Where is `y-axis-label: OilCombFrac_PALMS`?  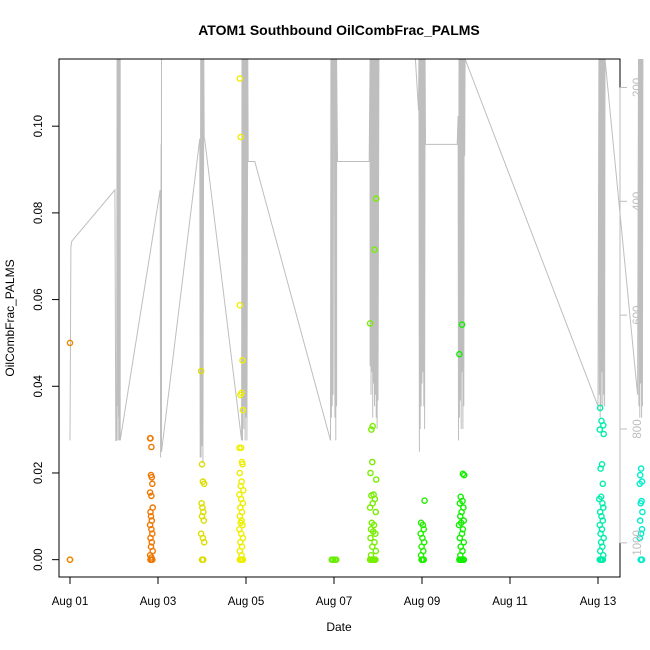
y-axis-label: OilCombFrac_PALMS is located at coordinates (10, 317).